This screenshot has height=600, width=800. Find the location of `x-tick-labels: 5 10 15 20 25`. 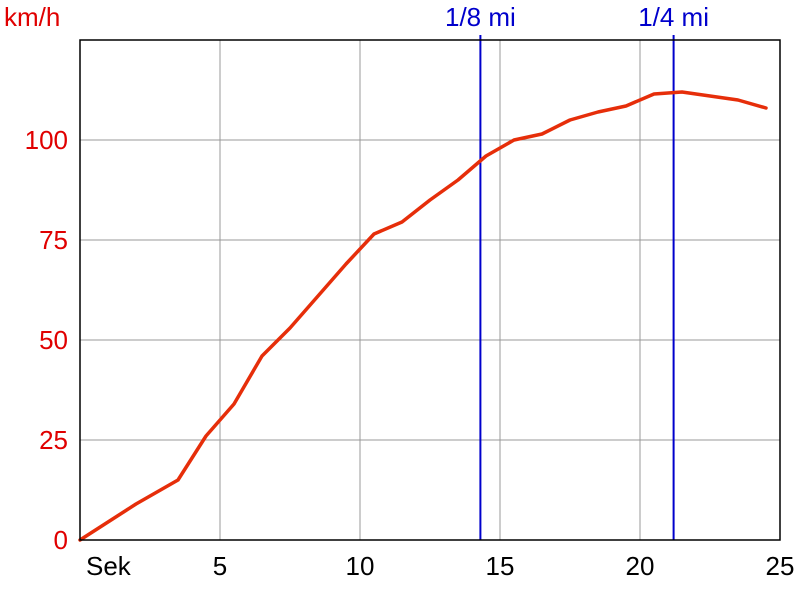

x-tick-labels: 5 10 15 20 25 is located at coordinates (504, 566).